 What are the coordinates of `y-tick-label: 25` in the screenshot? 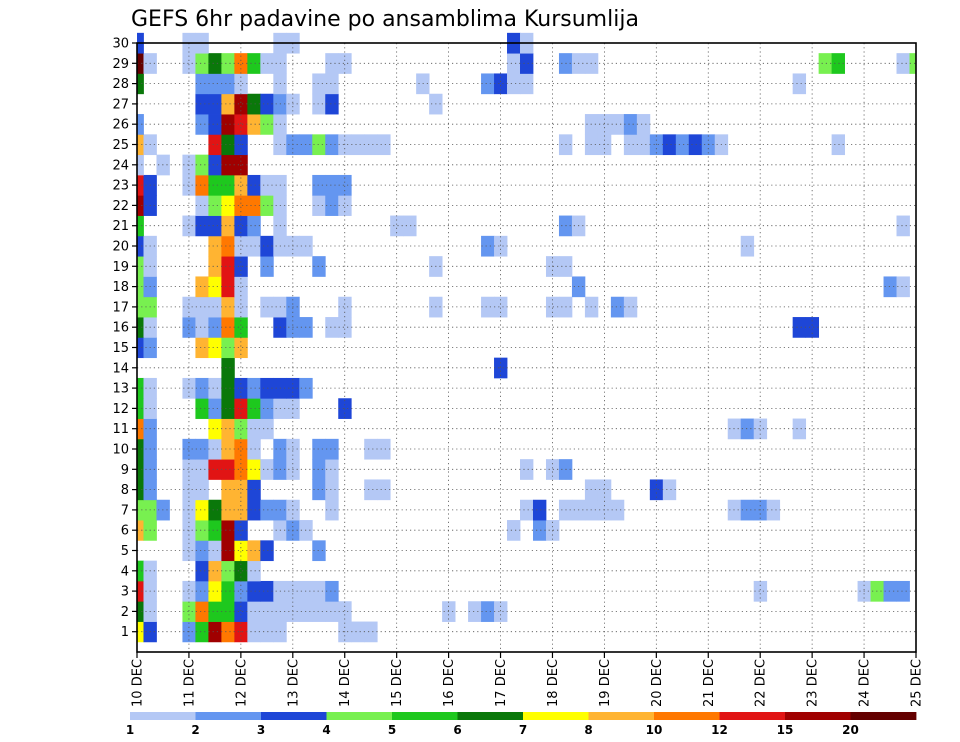 It's located at (120, 145).